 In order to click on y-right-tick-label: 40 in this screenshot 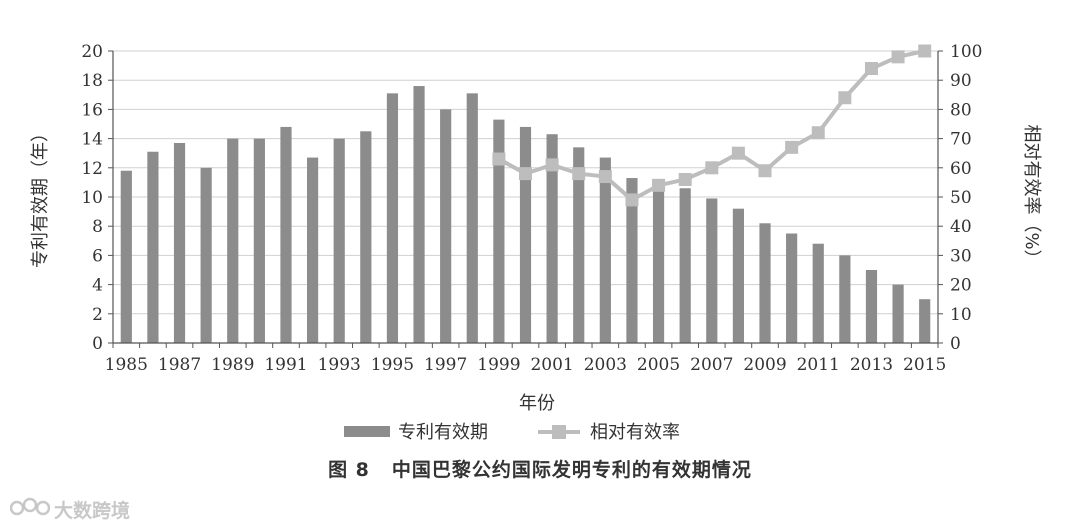, I will do `click(961, 227)`.